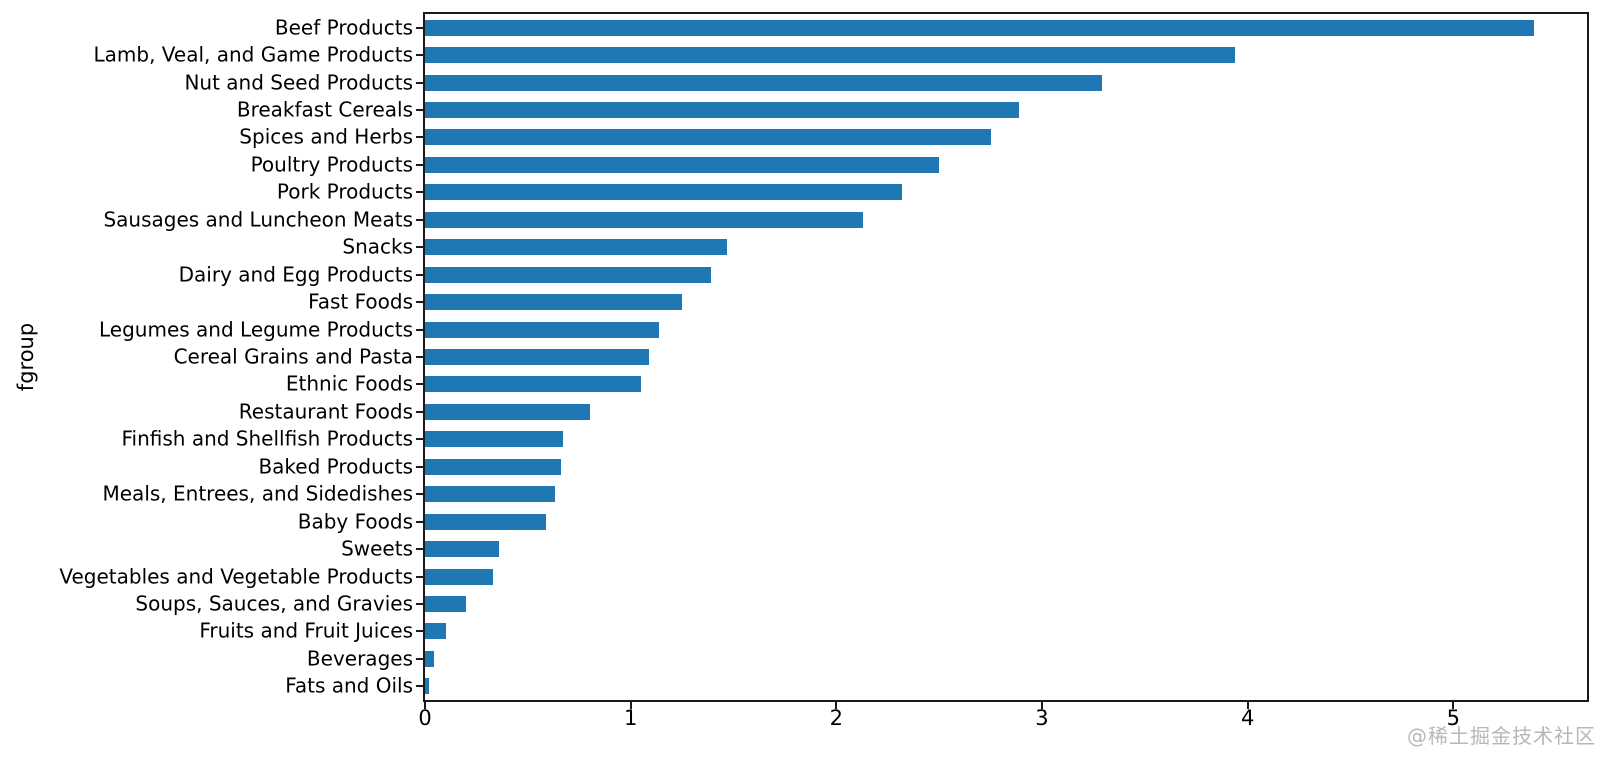 This screenshot has width=1602, height=757. What do you see at coordinates (349, 384) in the screenshot?
I see `y-tick-label: Ethnic Foods` at bounding box center [349, 384].